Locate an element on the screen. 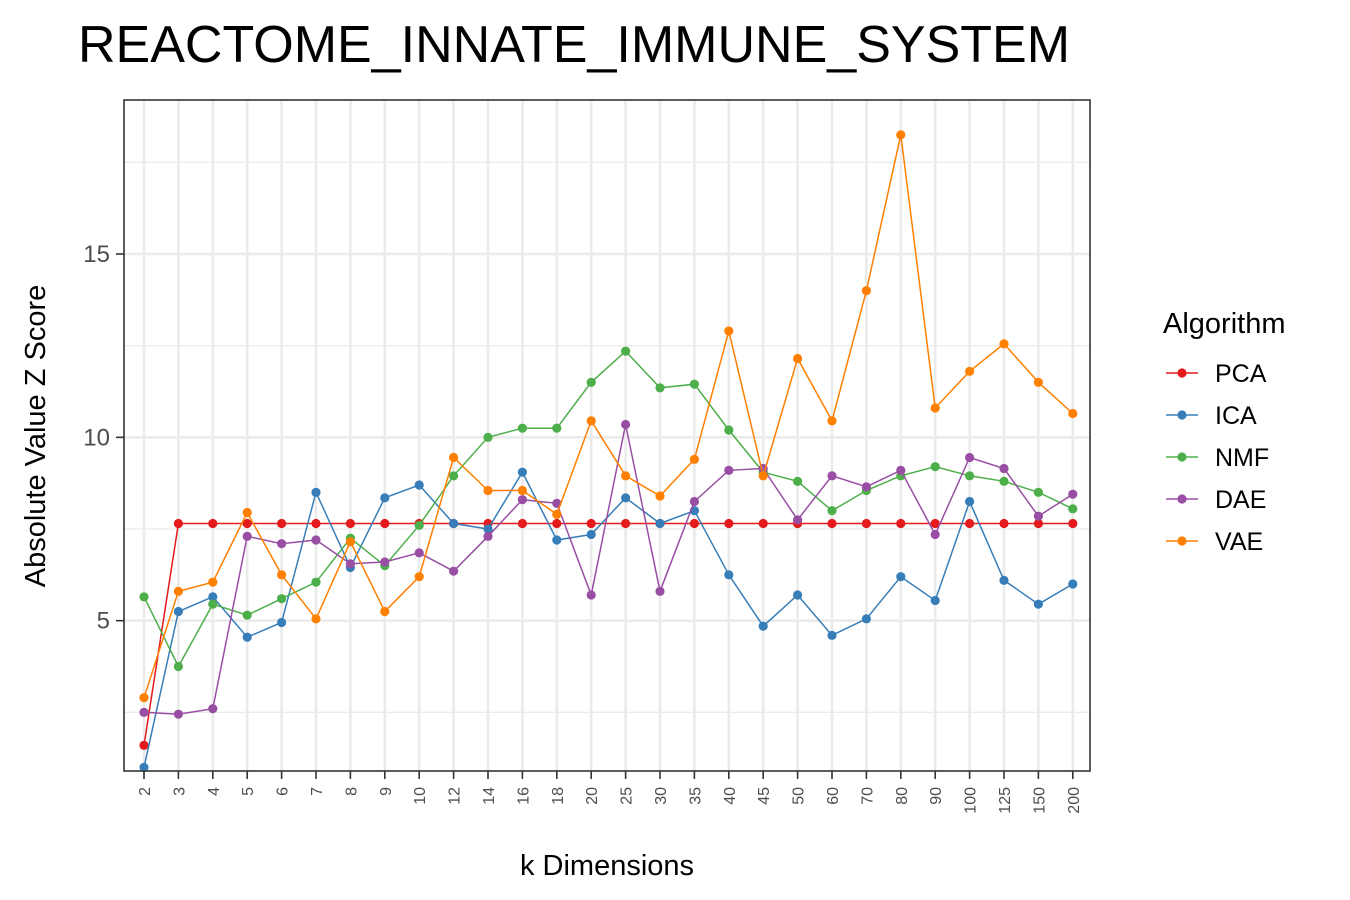  x-tick-label: 20 is located at coordinates (592, 796).